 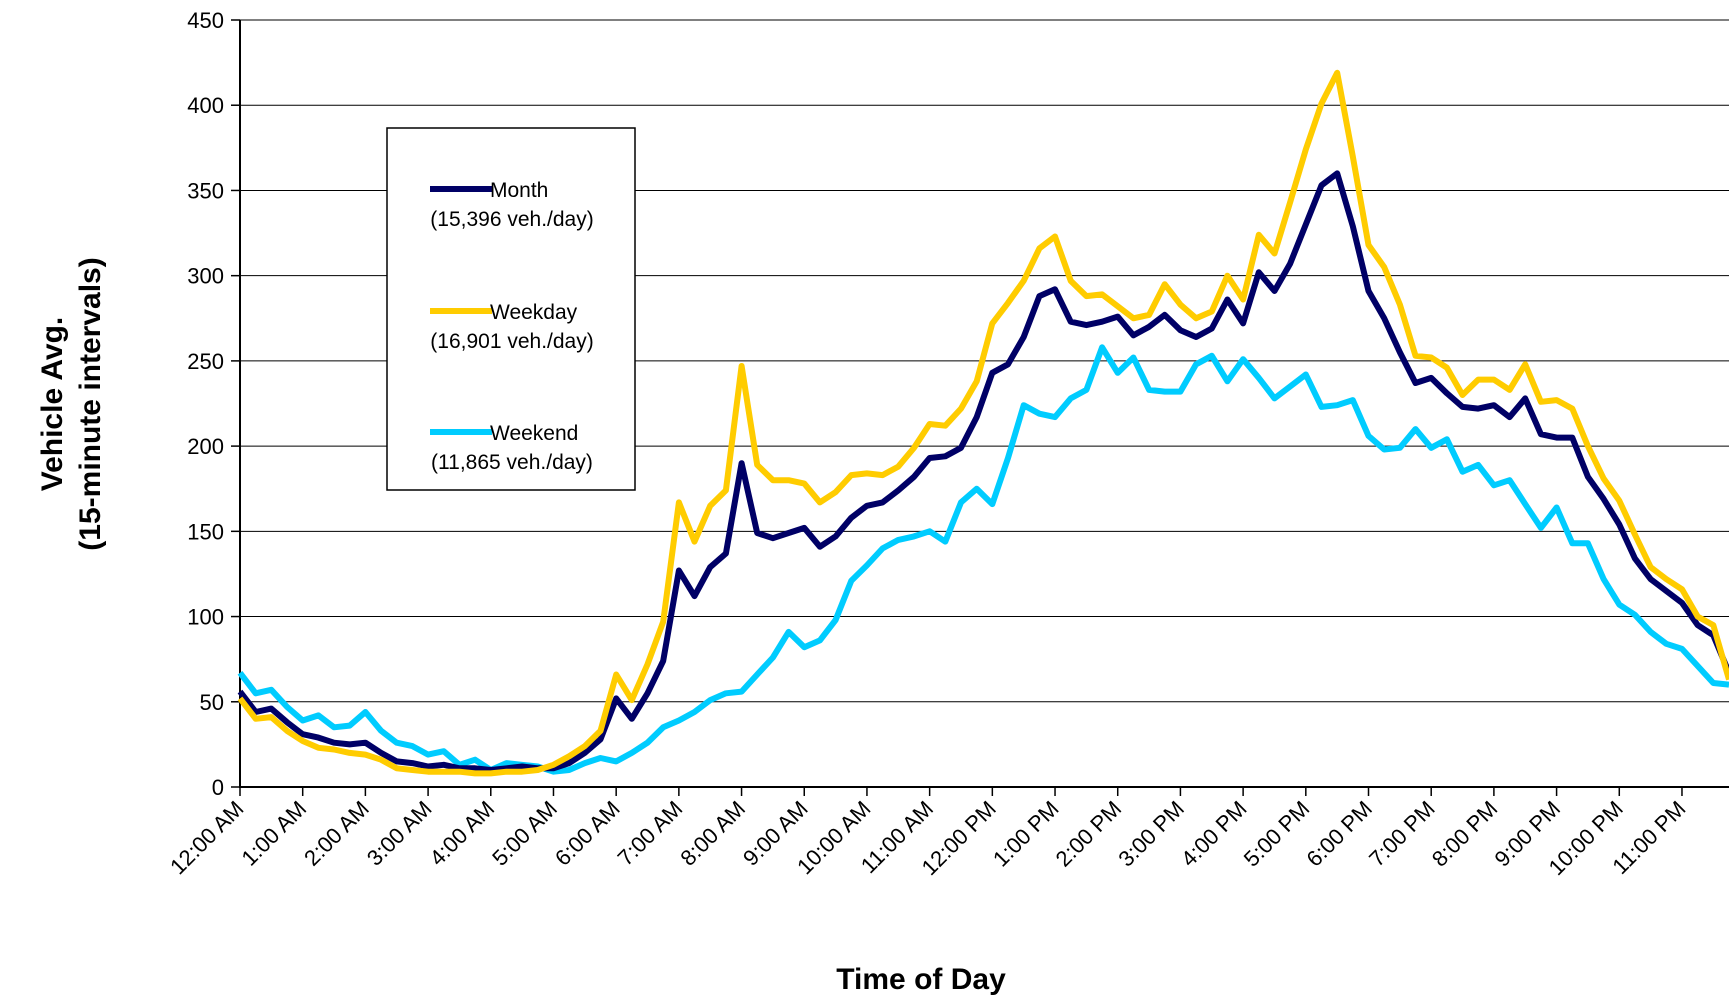 I want to click on y-tick-label: 250, so click(x=205, y=361).